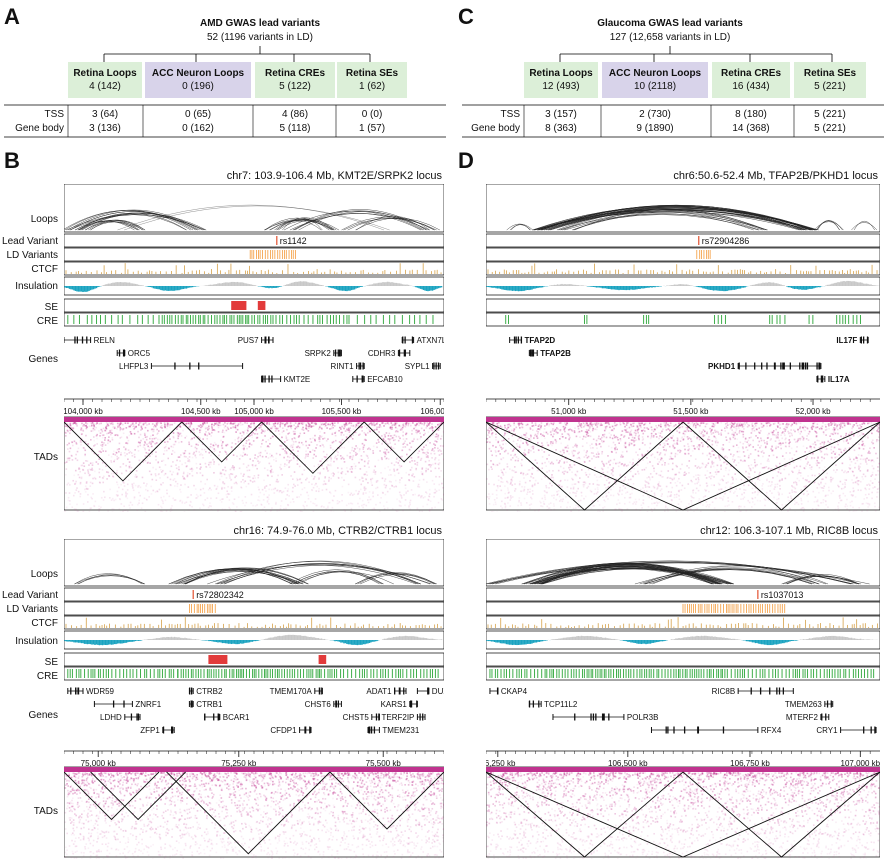 The width and height of the screenshot is (892, 863). What do you see at coordinates (561, 80) in the screenshot?
I see `c-box-retina-loops: Retina Loops 12 (493)` at bounding box center [561, 80].